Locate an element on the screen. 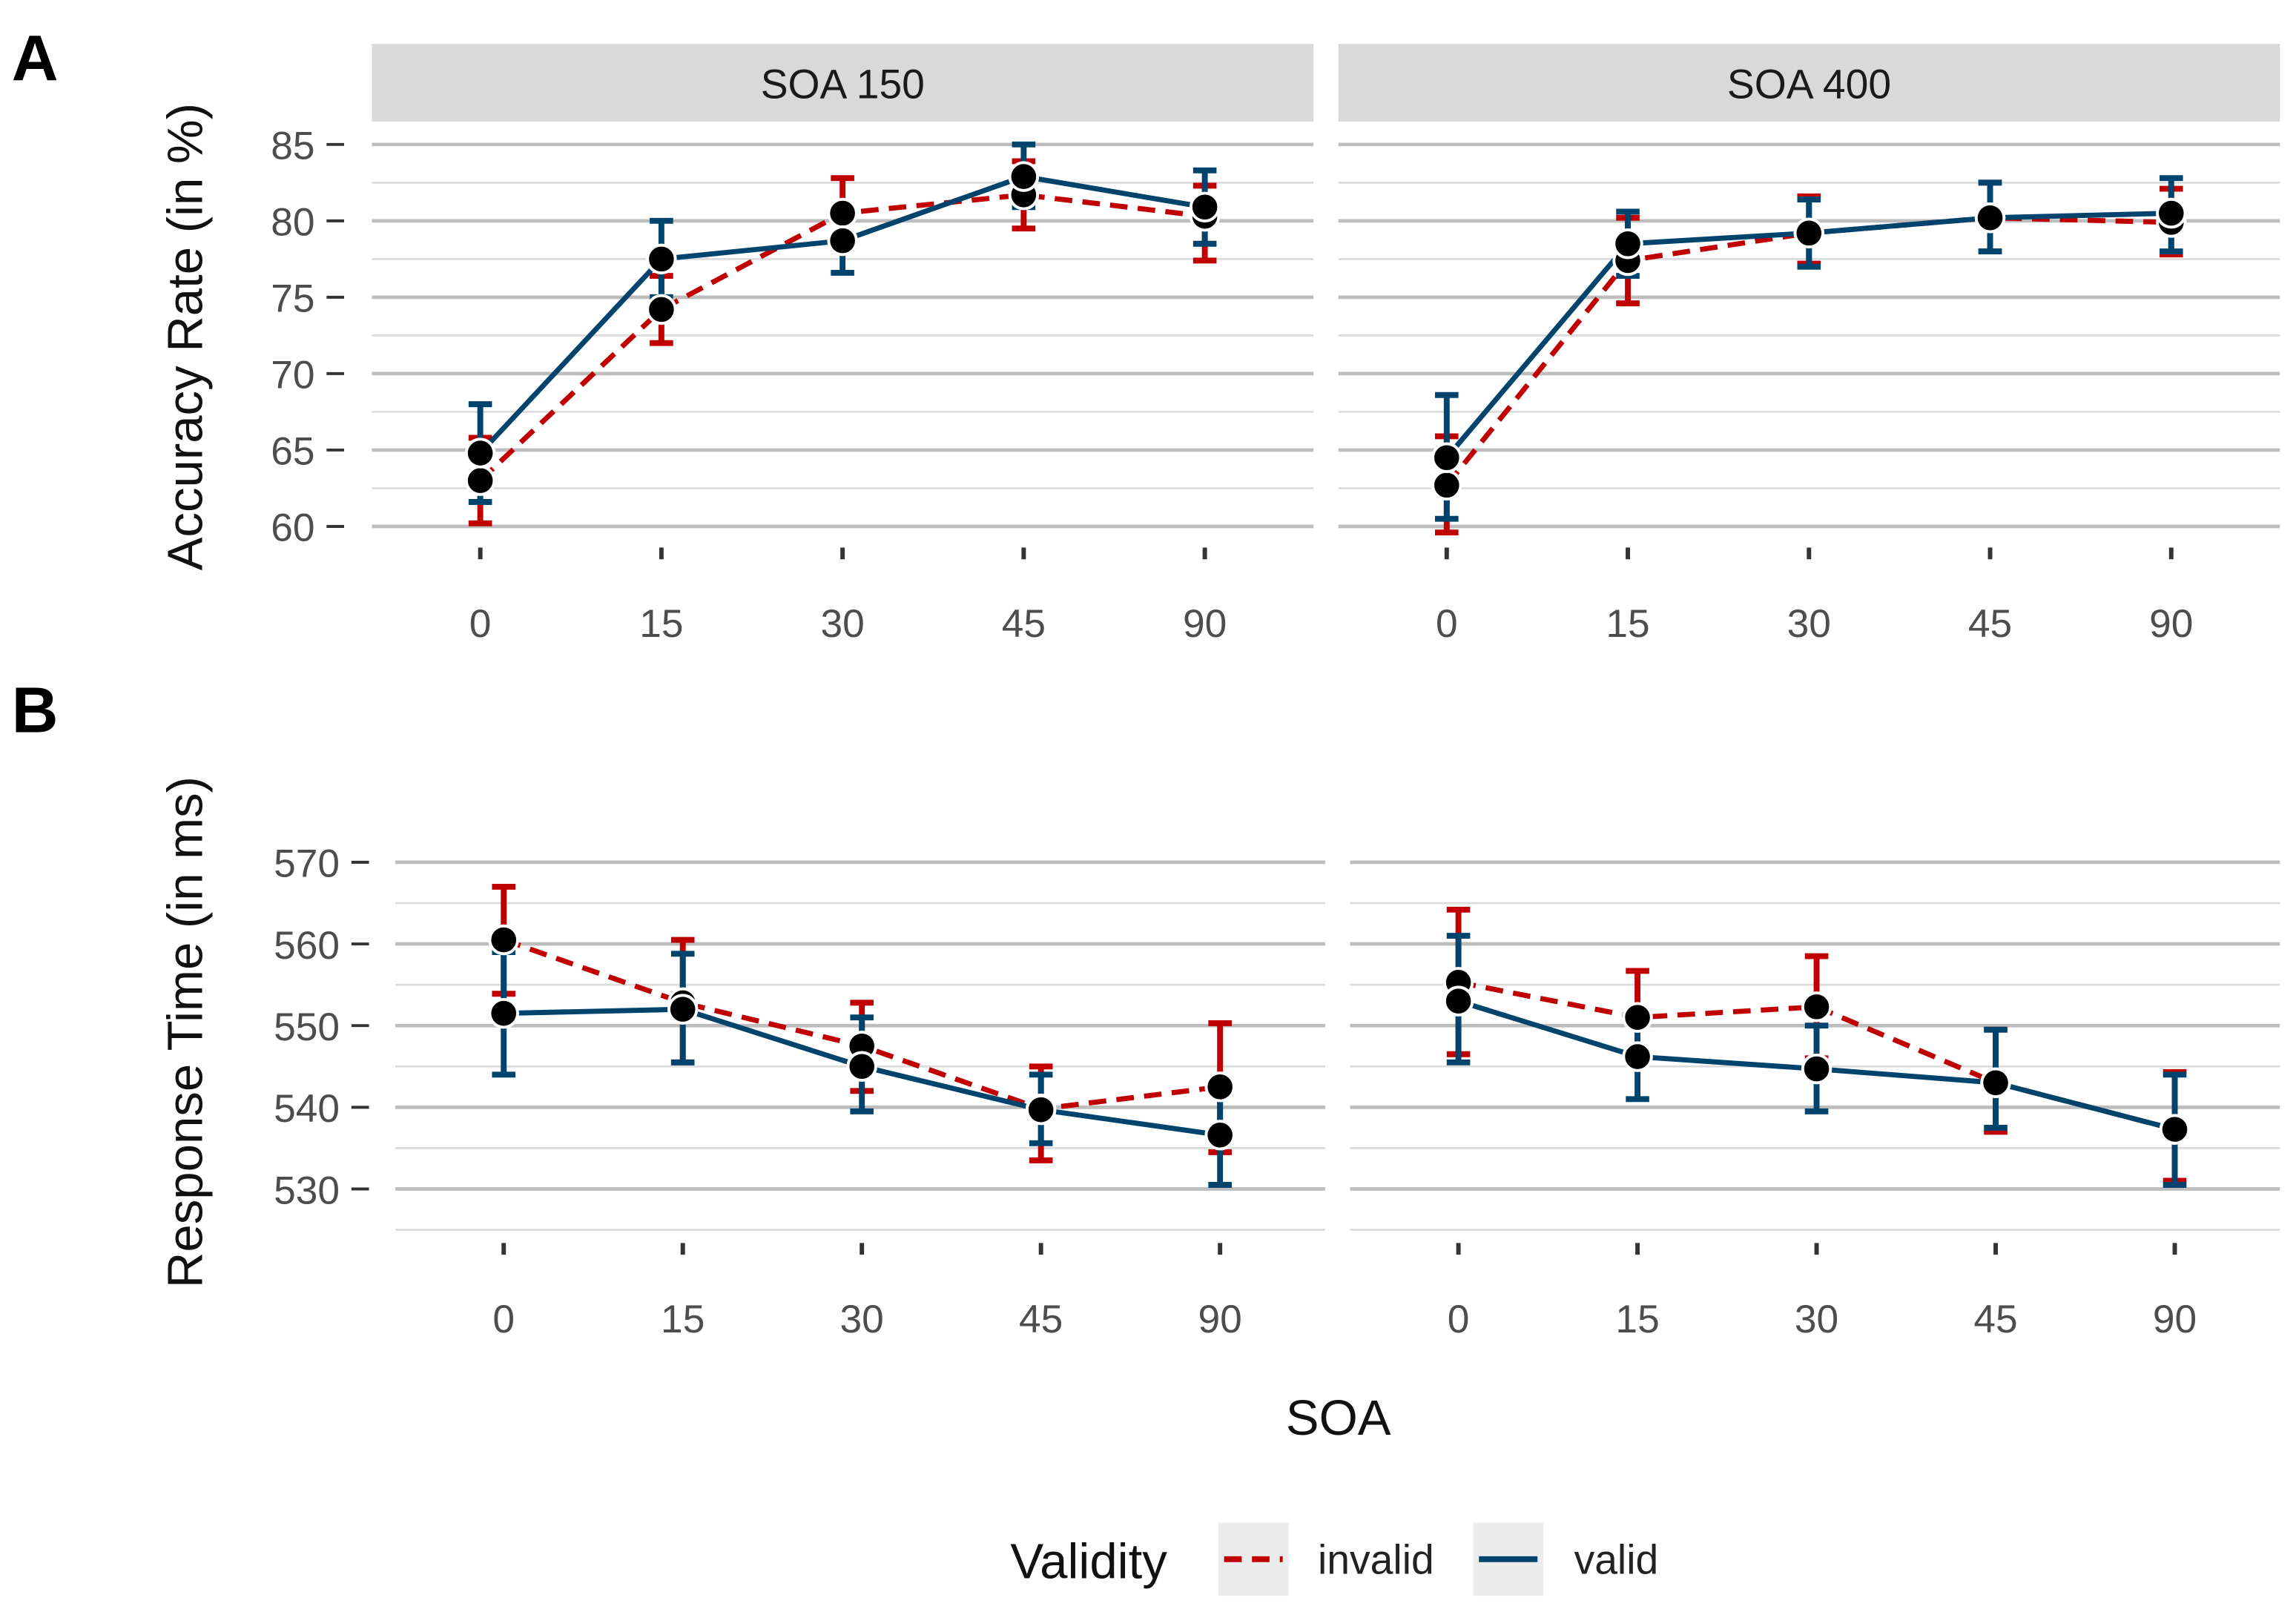 The height and width of the screenshot is (1609, 2296). legend-label-invalid: invalid is located at coordinates (1376, 1560).